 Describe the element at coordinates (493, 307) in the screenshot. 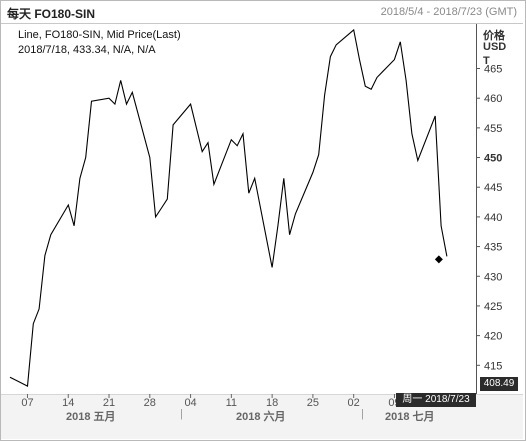

I see `y-tick-label: 425` at that location.